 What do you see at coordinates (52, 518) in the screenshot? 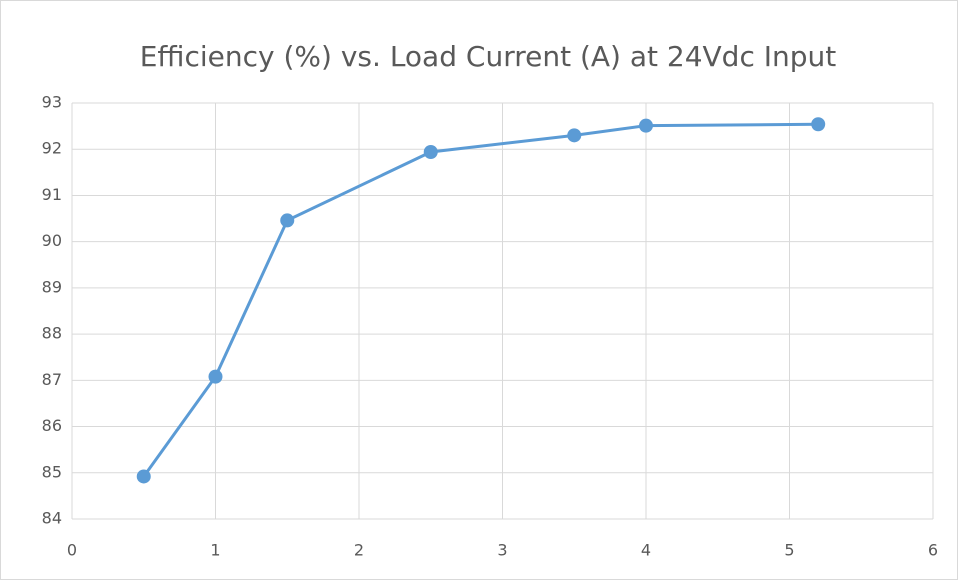
I see `y-tick-label: 84` at bounding box center [52, 518].